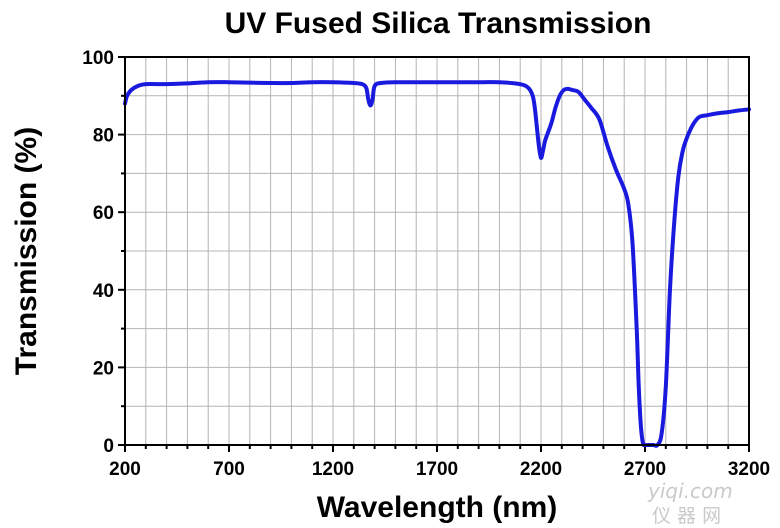 This screenshot has height=528, width=780. I want to click on x-tick-label: 2700, so click(645, 469).